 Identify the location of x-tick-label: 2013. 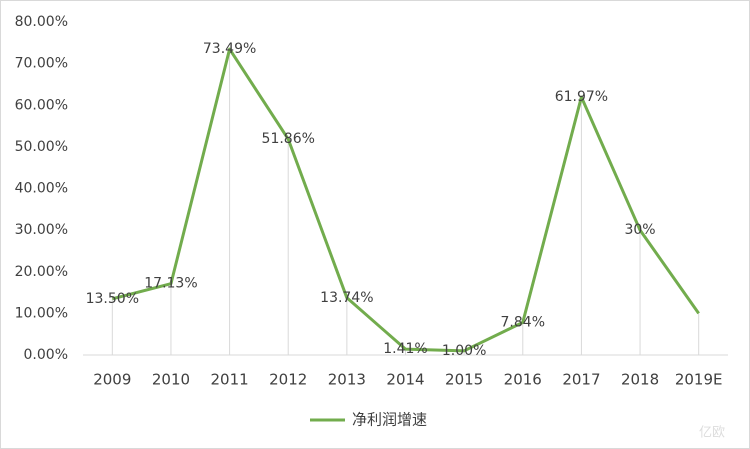
(347, 380).